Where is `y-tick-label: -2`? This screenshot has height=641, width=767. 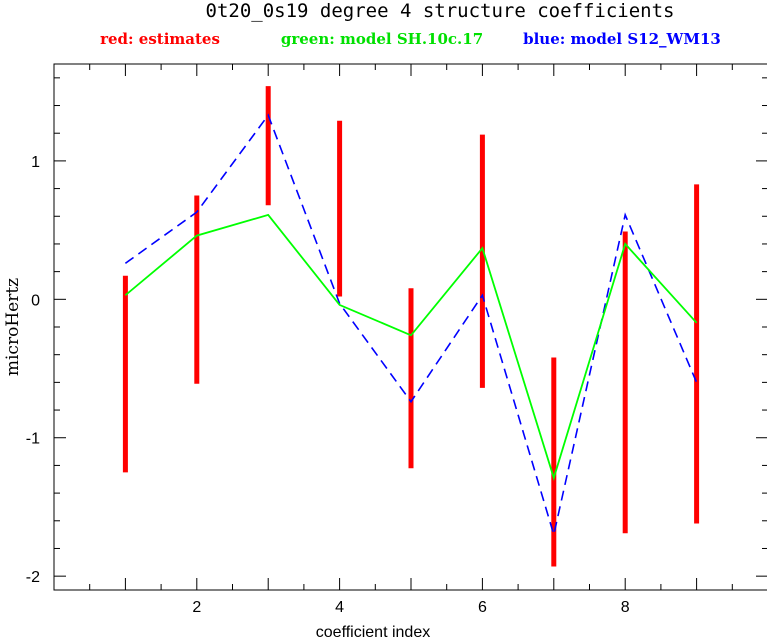 y-tick-label: -2 is located at coordinates (33, 577).